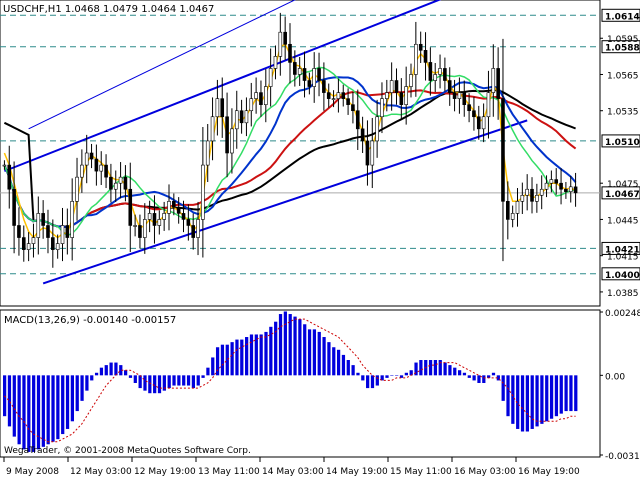 This screenshot has width=640, height=484. I want to click on macd-title: MACD(13,26,9) -0.00140 -0.00157, so click(90, 320).